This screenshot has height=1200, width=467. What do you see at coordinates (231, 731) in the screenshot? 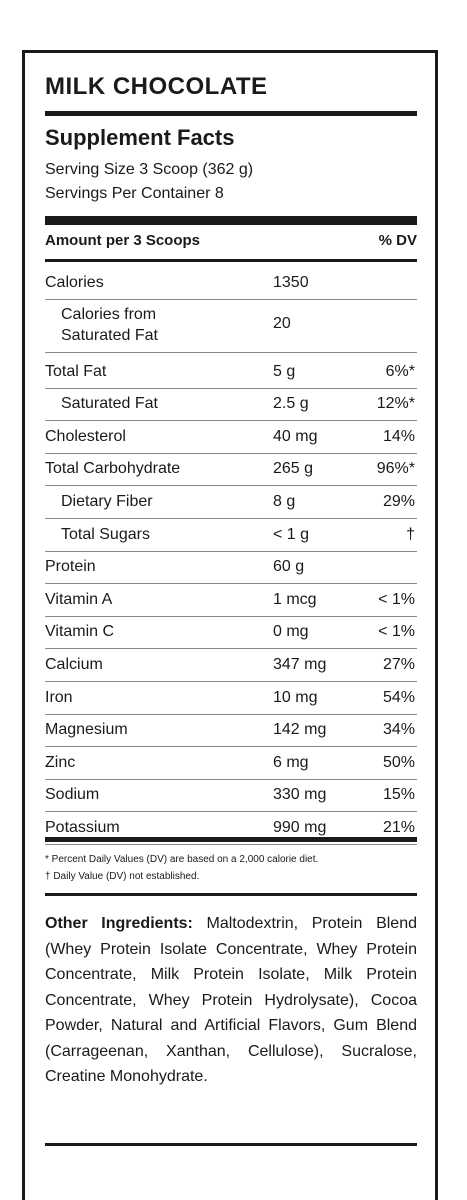
I see `nutrient-row: Magnesium 142 mg 34%` at bounding box center [231, 731].